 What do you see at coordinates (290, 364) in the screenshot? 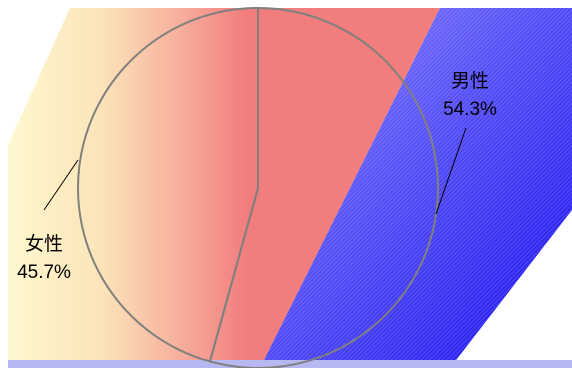
I see `bottom-strip` at bounding box center [290, 364].